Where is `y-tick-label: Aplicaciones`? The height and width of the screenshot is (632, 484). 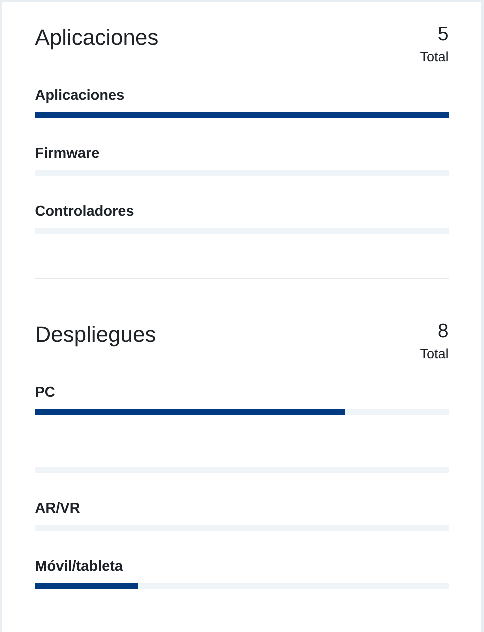 y-tick-label: Aplicaciones is located at coordinates (80, 97).